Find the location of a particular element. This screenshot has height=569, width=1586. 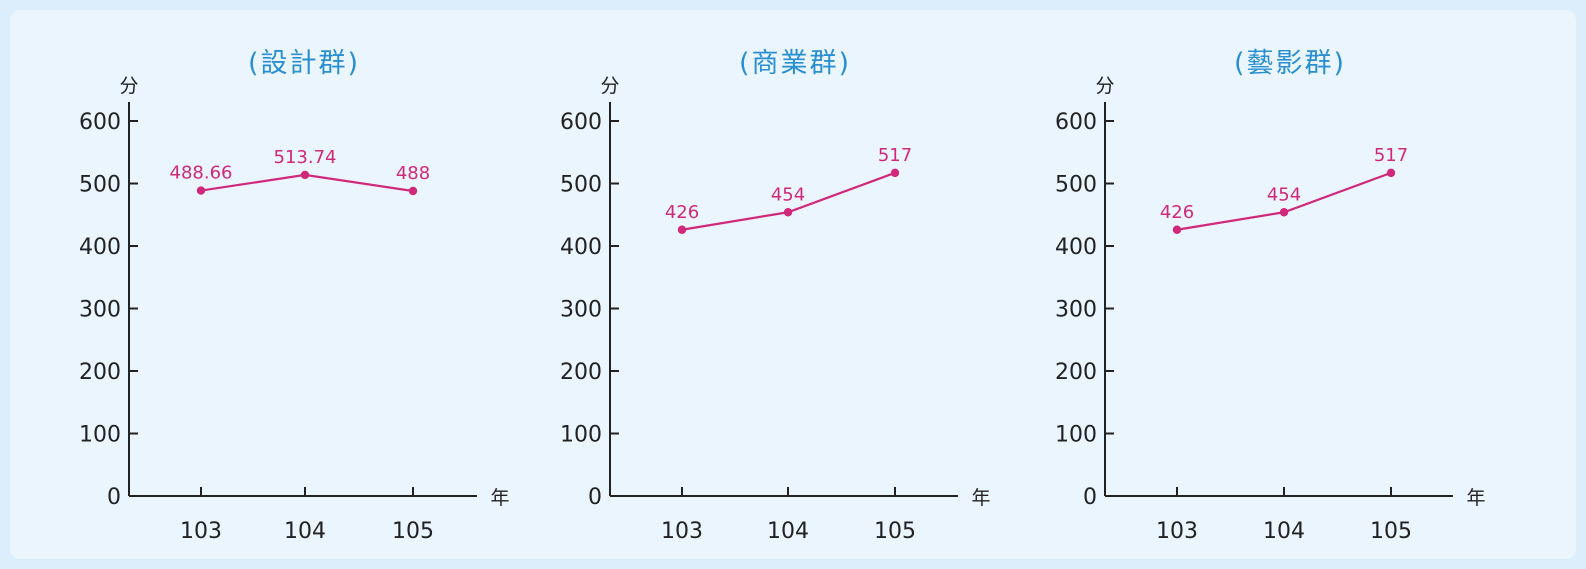

chart-title: (設計群) is located at coordinates (304, 63).